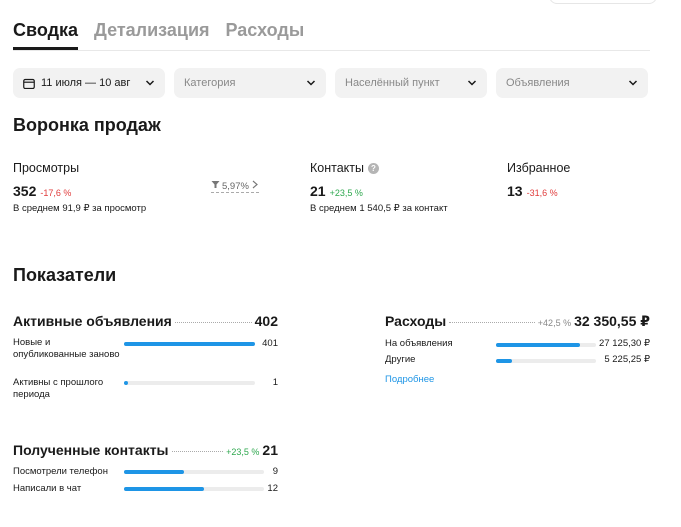 This screenshot has width=681, height=527. I want to click on city-select: Населённый пункт, so click(411, 83).